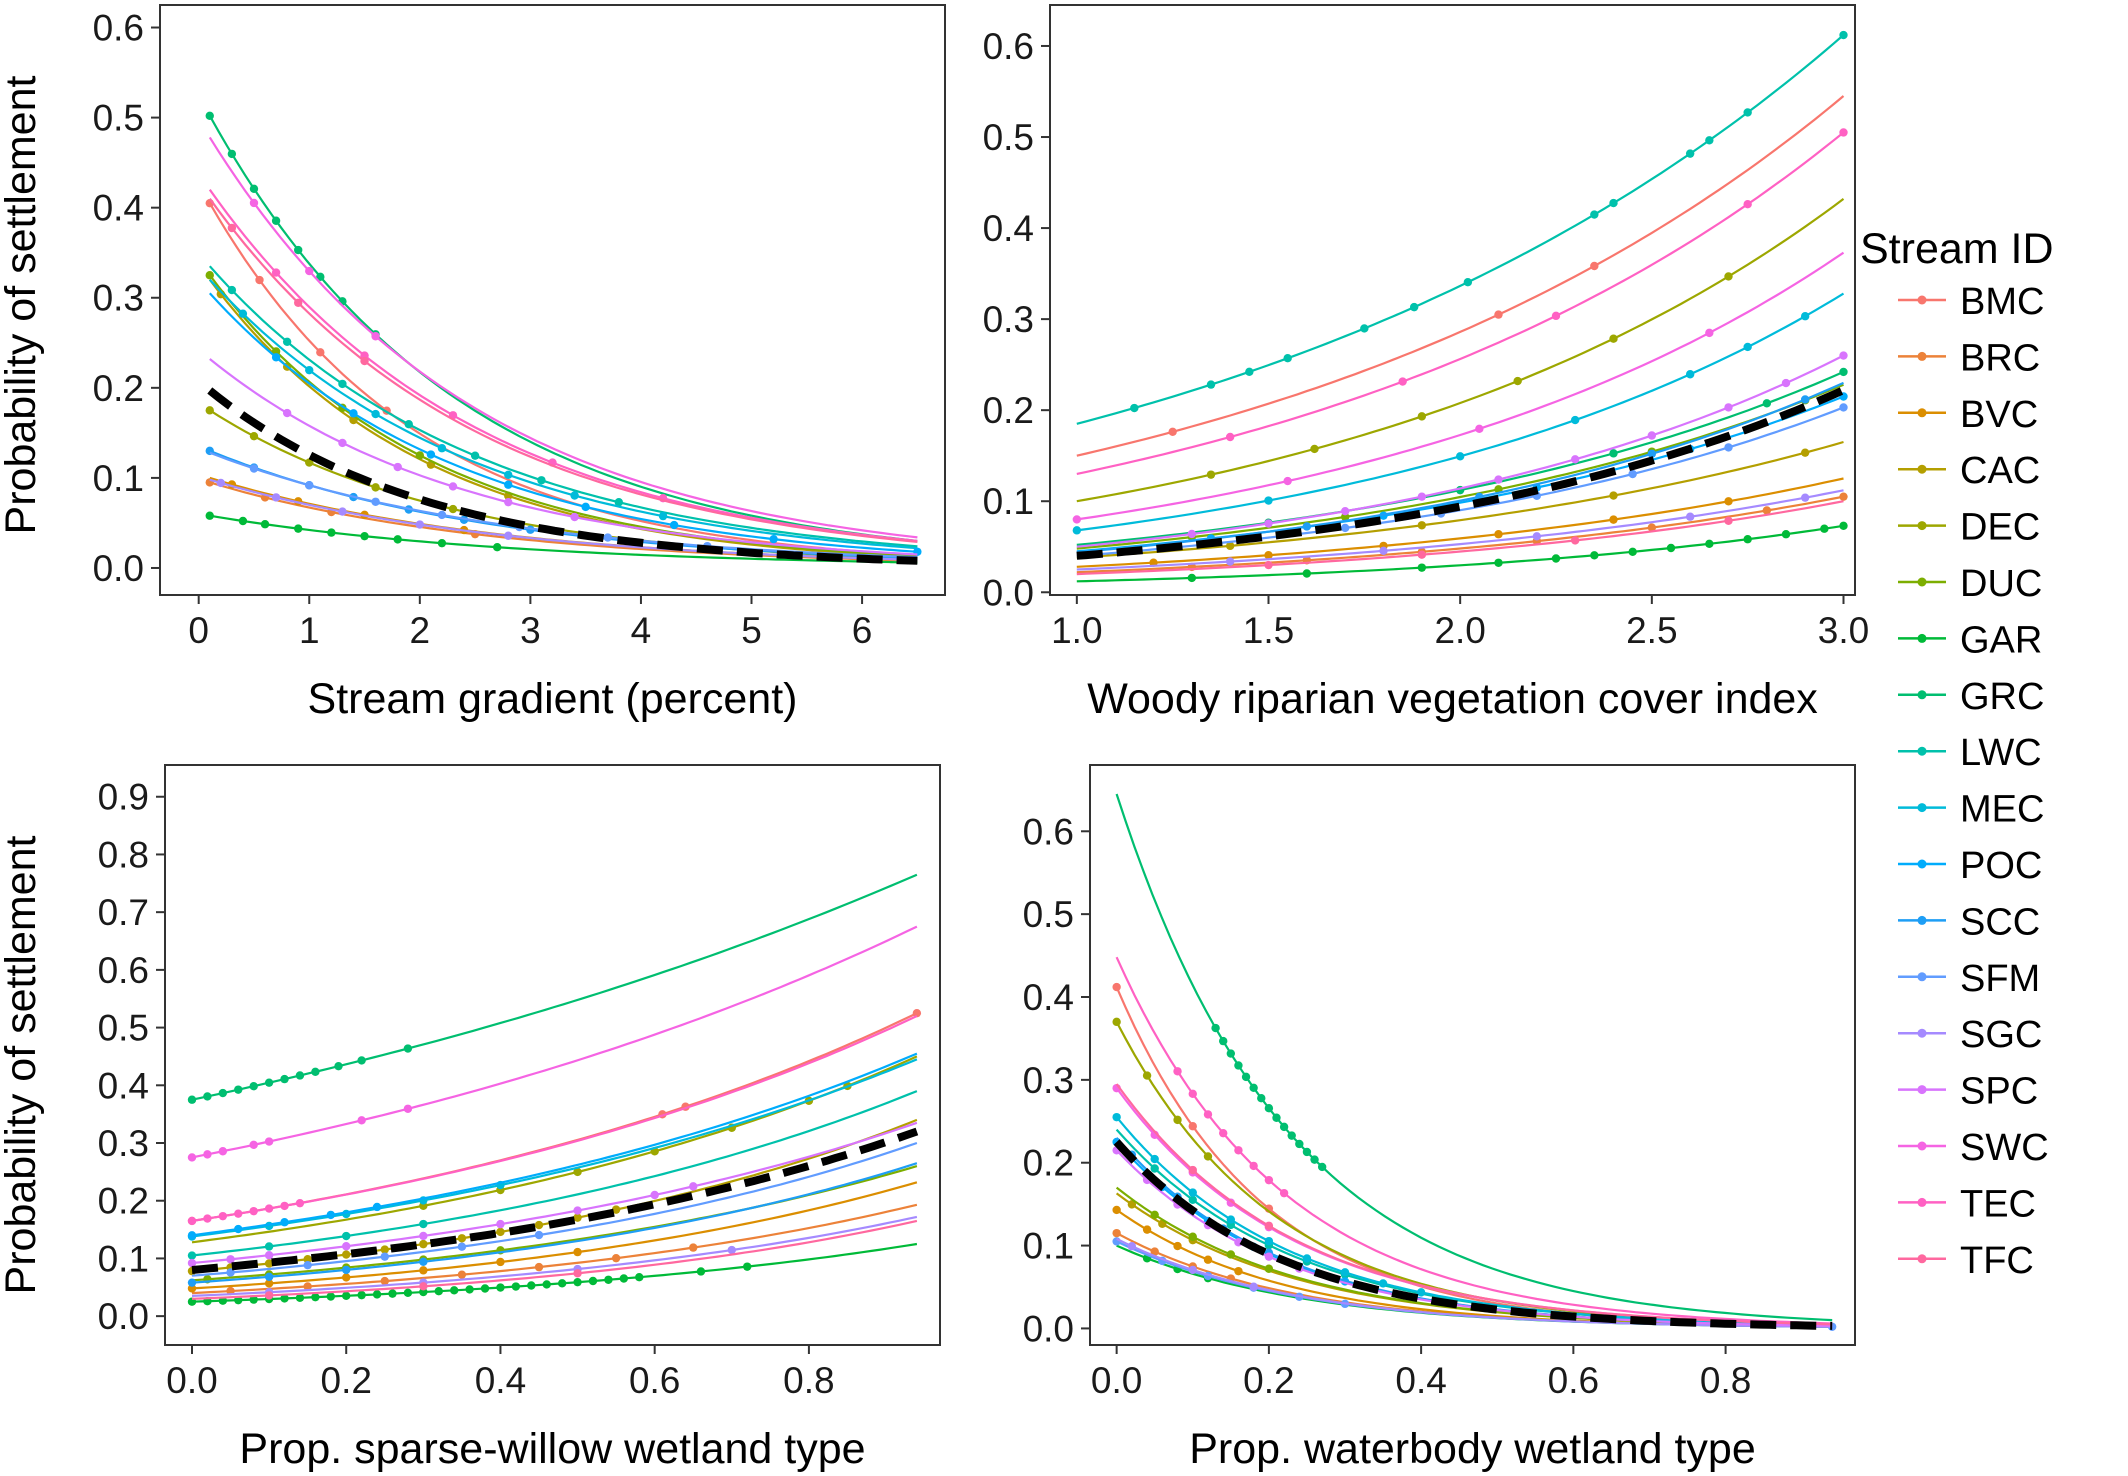 The width and height of the screenshot is (2128, 1476). What do you see at coordinates (1725, 1380) in the screenshot?
I see `x-tick-label: 0.8` at bounding box center [1725, 1380].